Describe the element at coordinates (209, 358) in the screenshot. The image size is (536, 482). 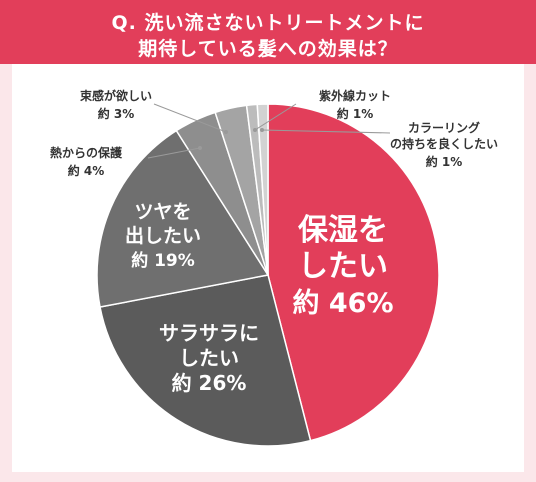
I see `slice-label-1-line-1: したい` at that location.